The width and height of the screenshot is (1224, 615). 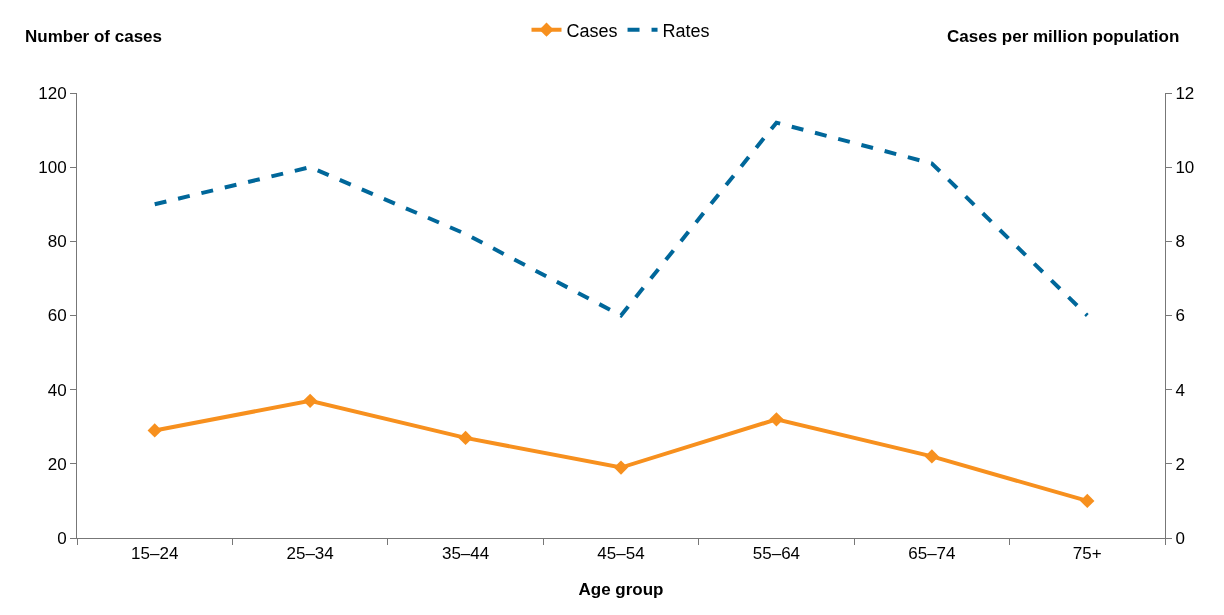 I want to click on y-tick-label: 80, so click(x=57, y=242).